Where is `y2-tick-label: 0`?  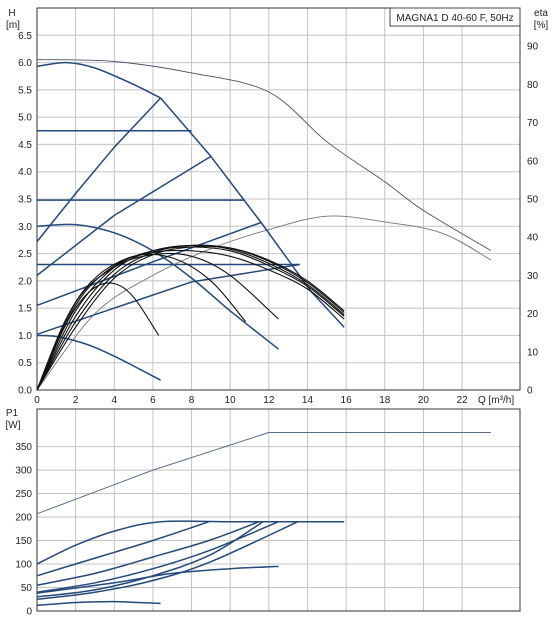 y2-tick-label: 0 is located at coordinates (530, 391).